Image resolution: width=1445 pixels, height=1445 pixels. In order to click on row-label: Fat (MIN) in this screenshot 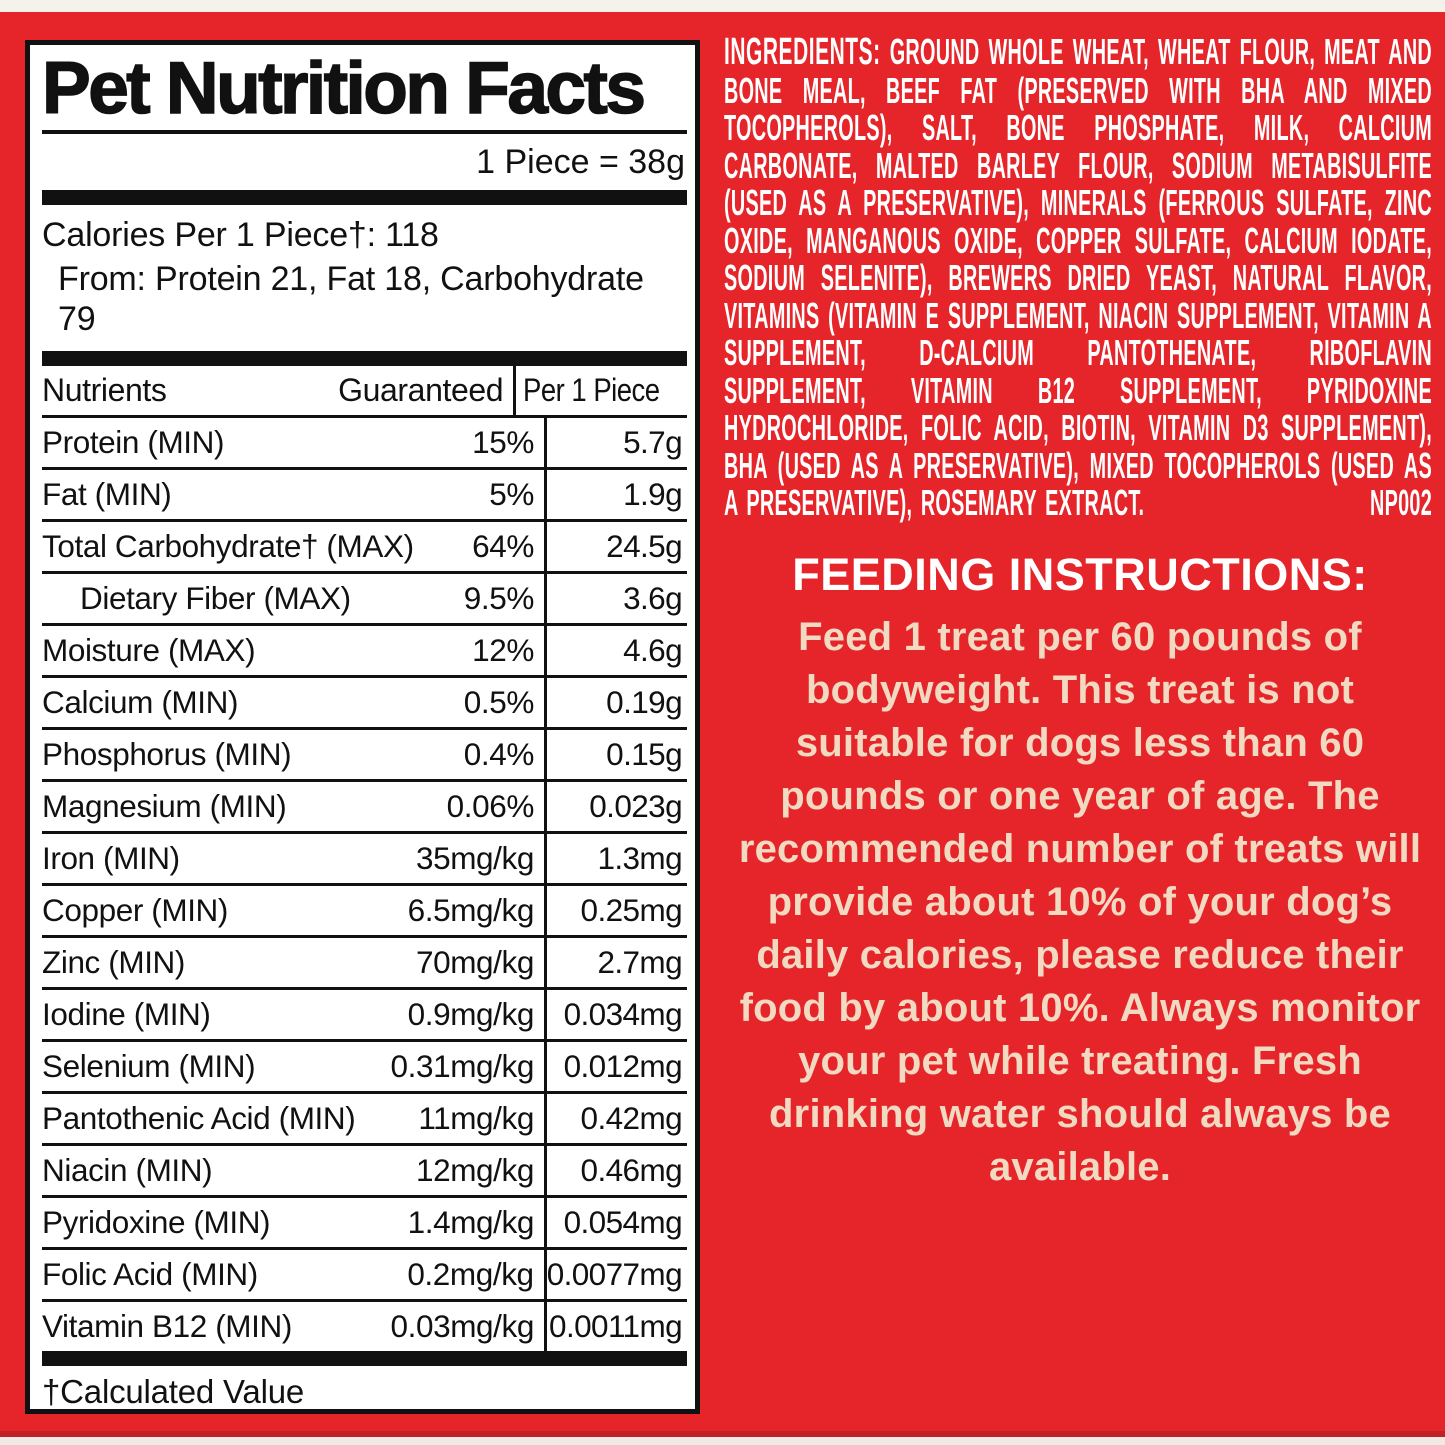, I will do `click(107, 493)`.